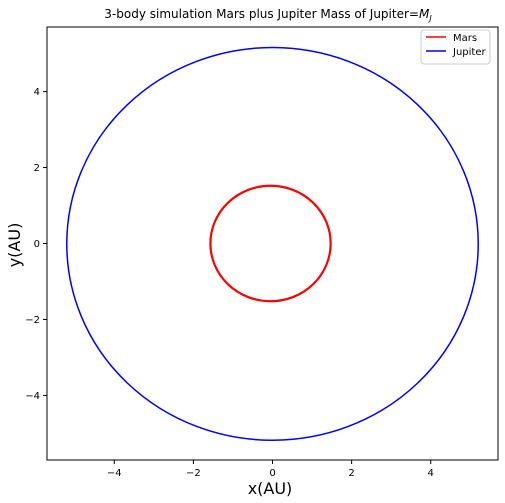  Describe the element at coordinates (114, 473) in the screenshot. I see `x-tick-label: −4` at that location.